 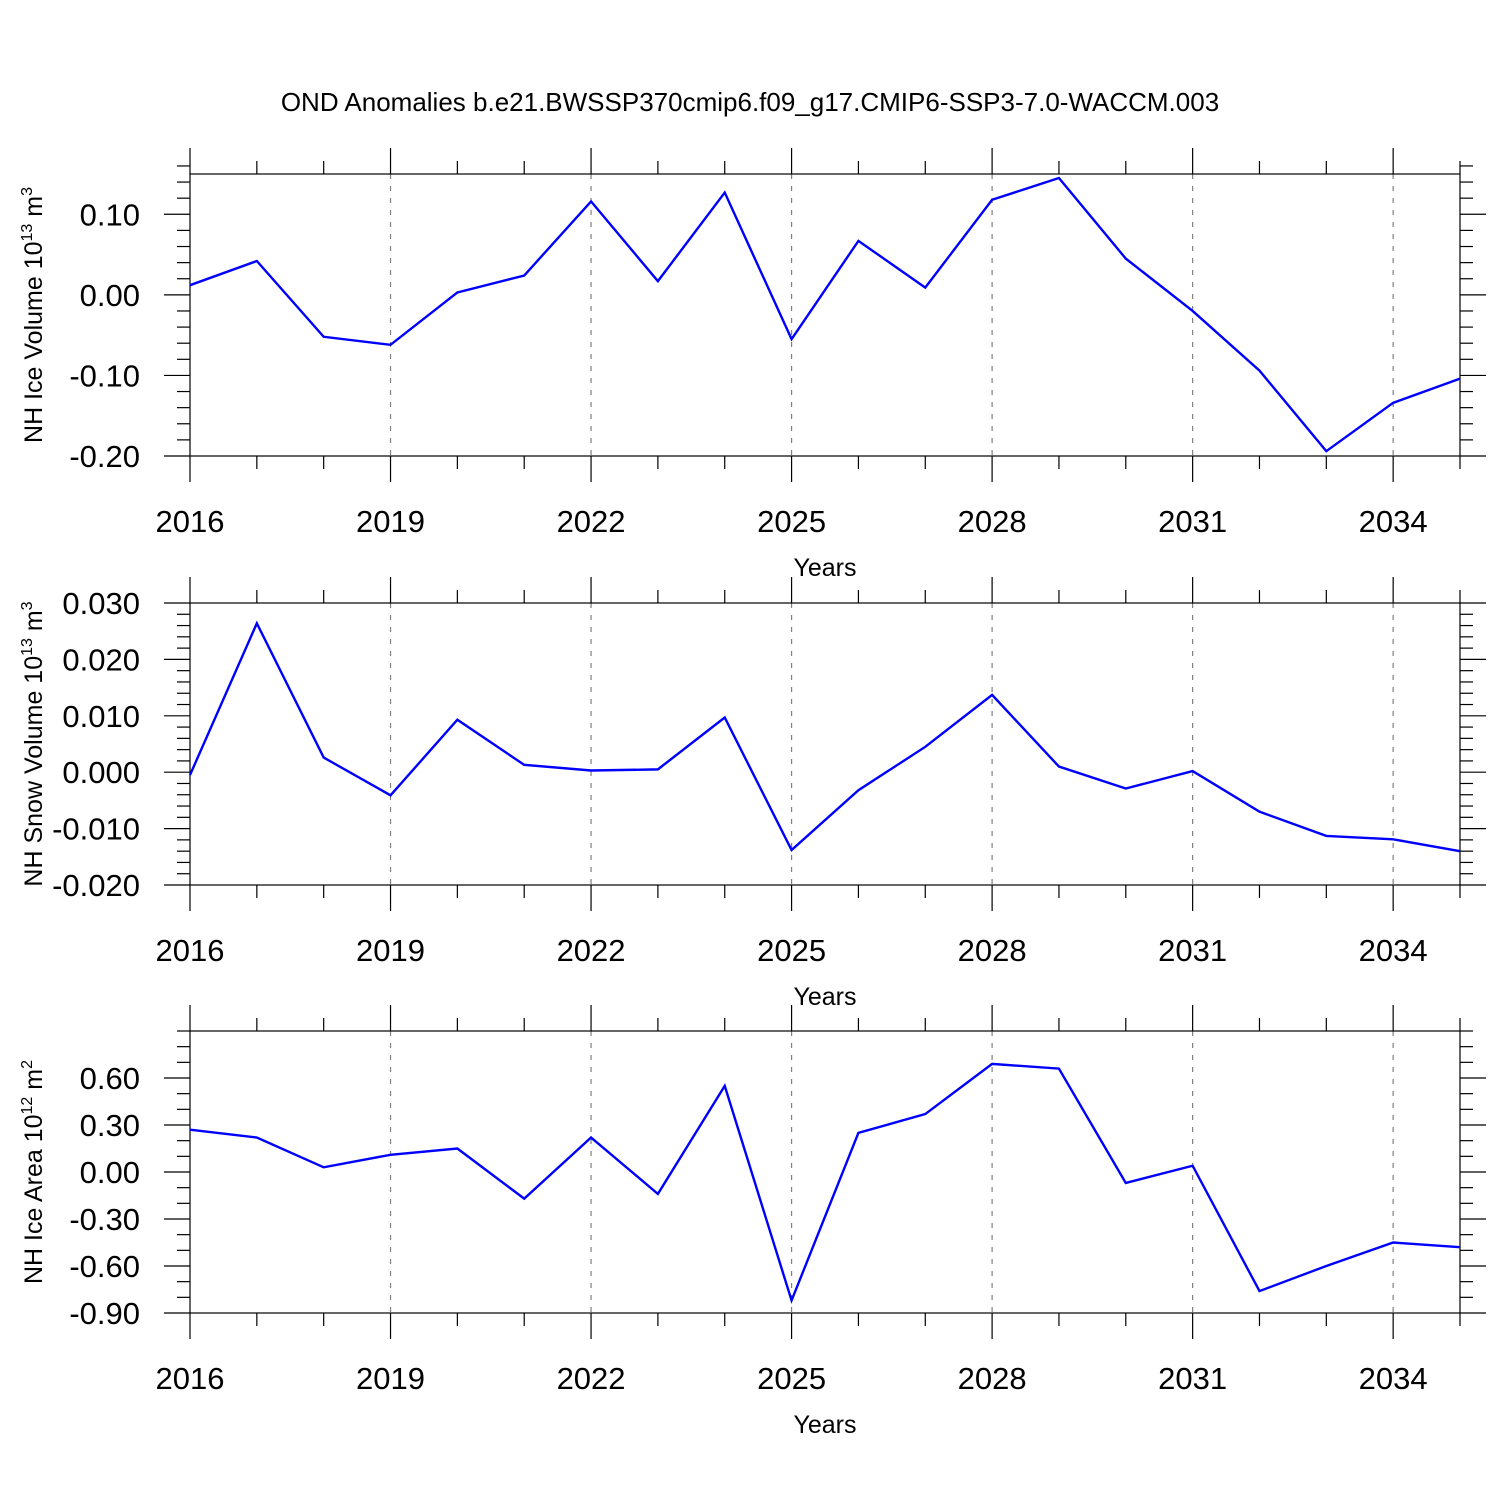 I want to click on y-tick-label: 0.000, so click(x=101, y=772).